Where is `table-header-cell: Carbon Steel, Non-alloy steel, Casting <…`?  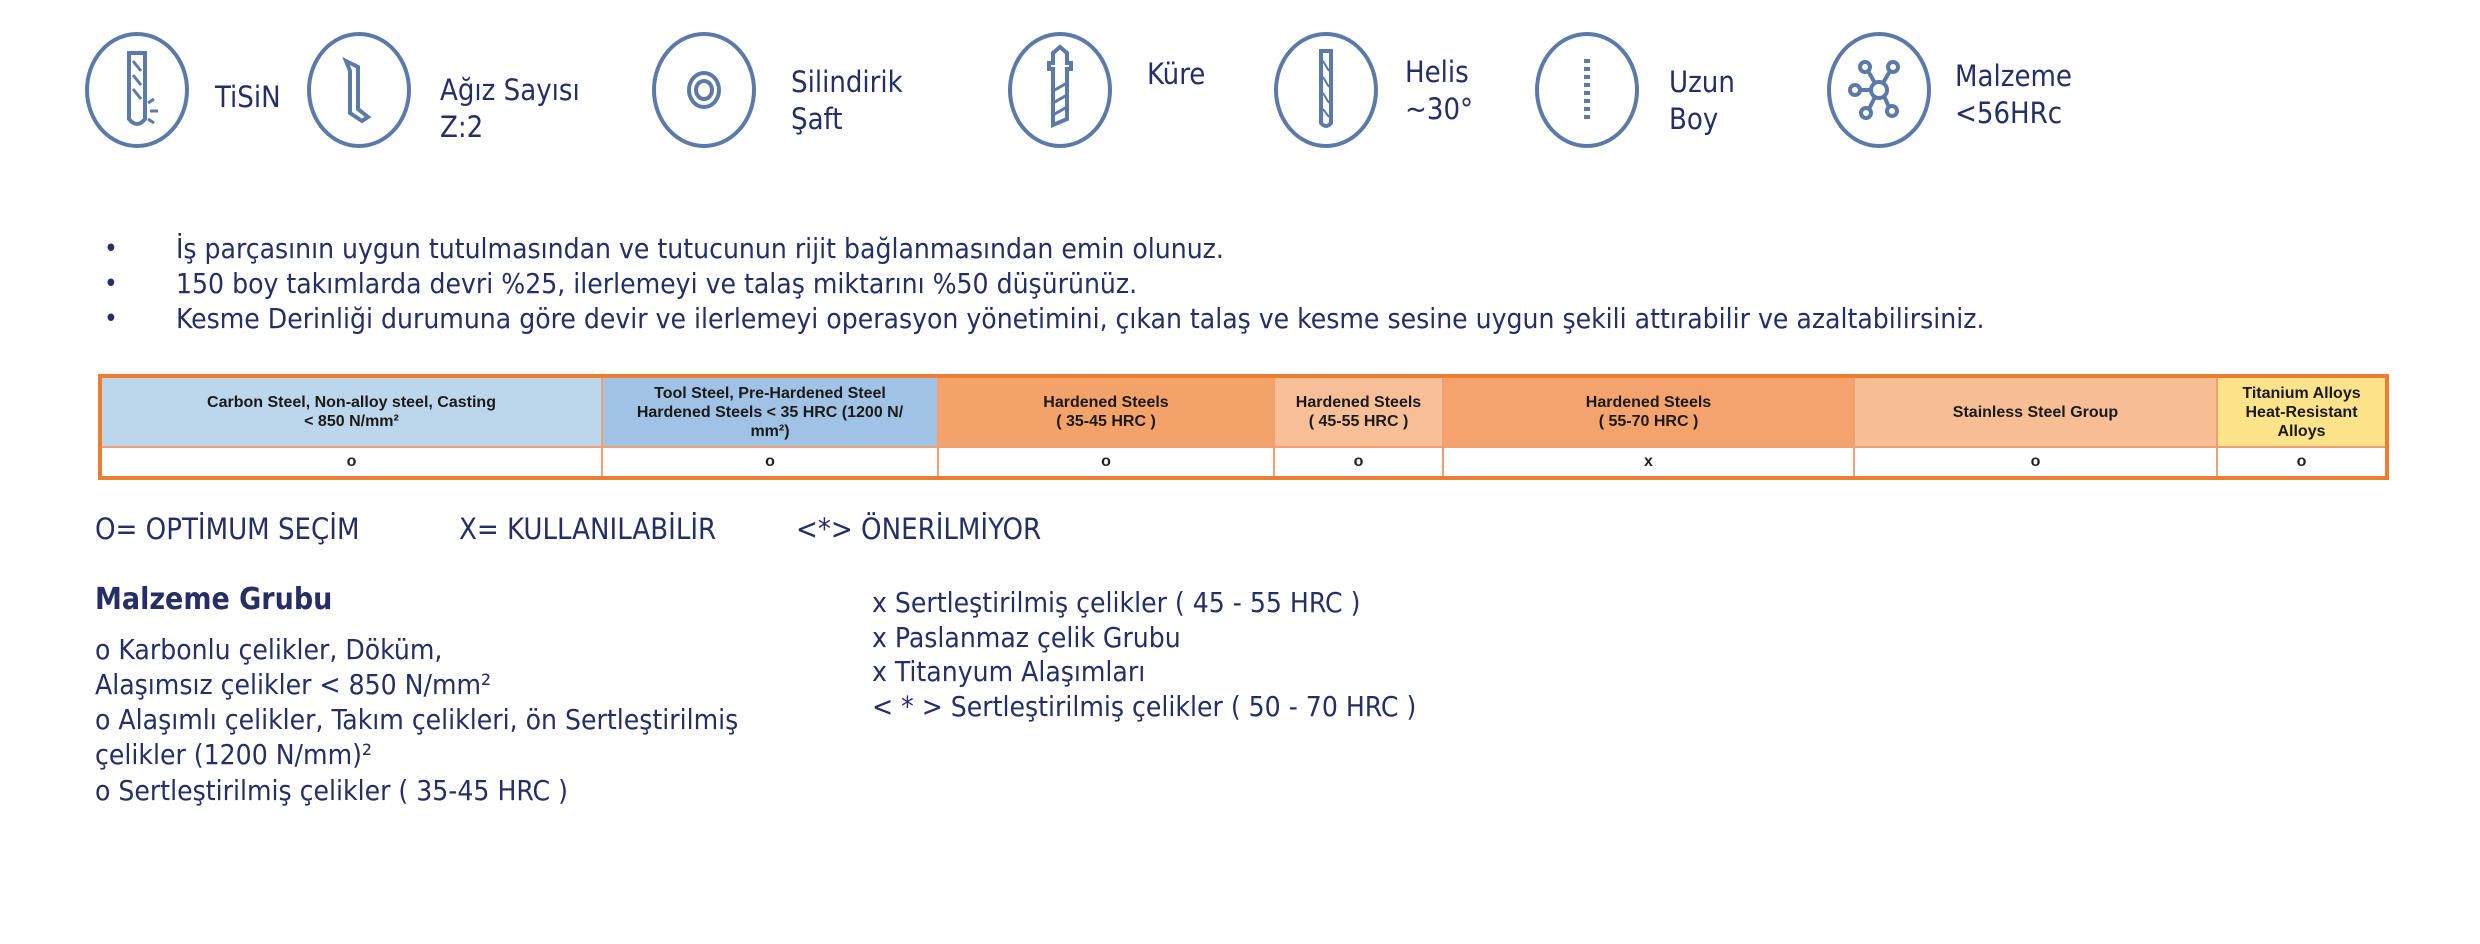 table-header-cell: Carbon Steel, Non-alloy steel, Casting <… is located at coordinates (351, 411).